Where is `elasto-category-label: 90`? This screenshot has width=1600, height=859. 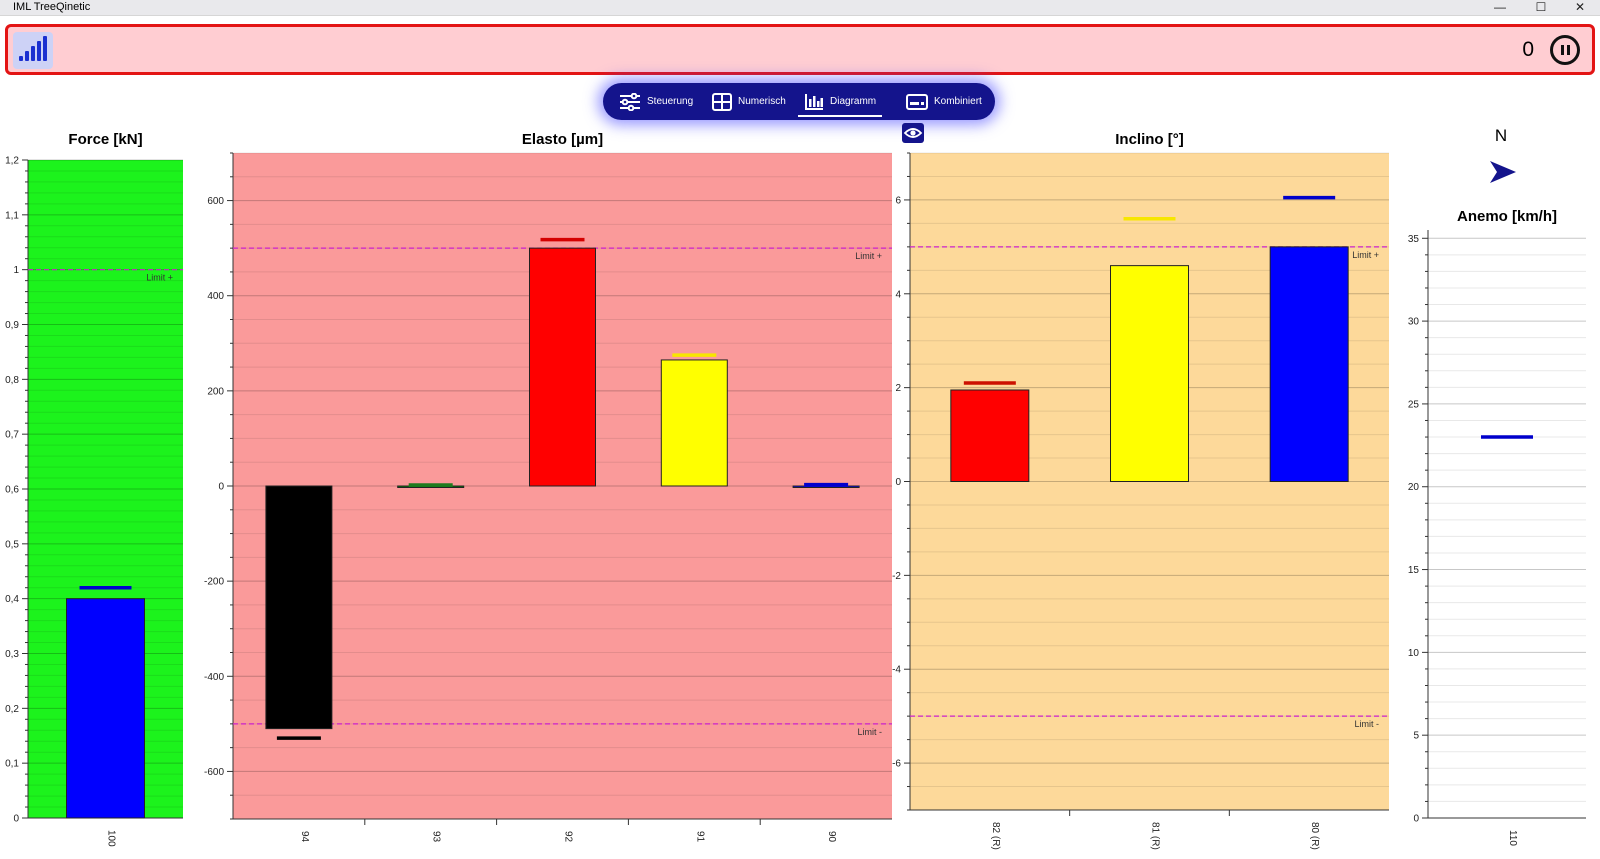 elasto-category-label: 90 is located at coordinates (831, 837).